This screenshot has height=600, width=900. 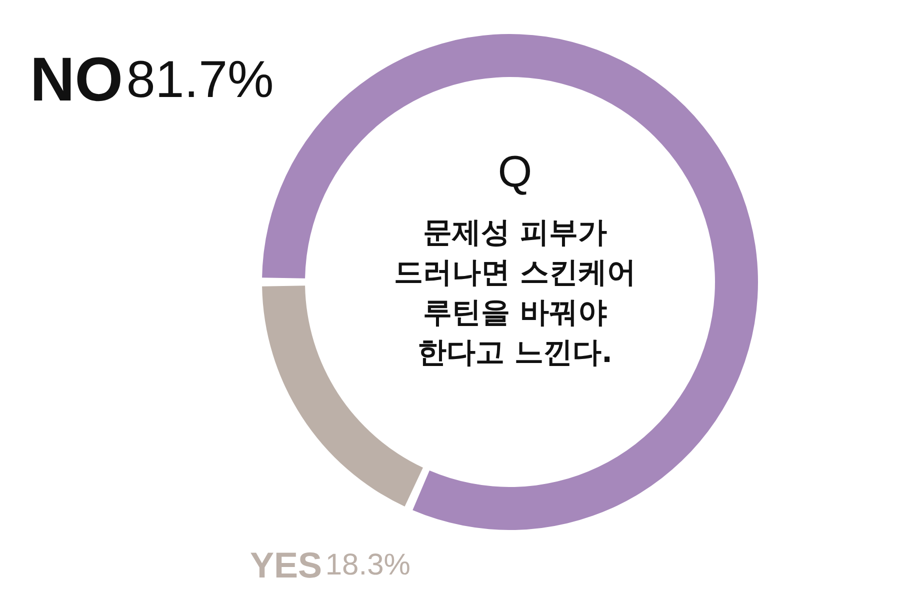 What do you see at coordinates (515, 292) in the screenshot?
I see `text: 문제성 피부가 드러나면 스킨케어 루틴을 바꿔야 한다고 느낀다.` at bounding box center [515, 292].